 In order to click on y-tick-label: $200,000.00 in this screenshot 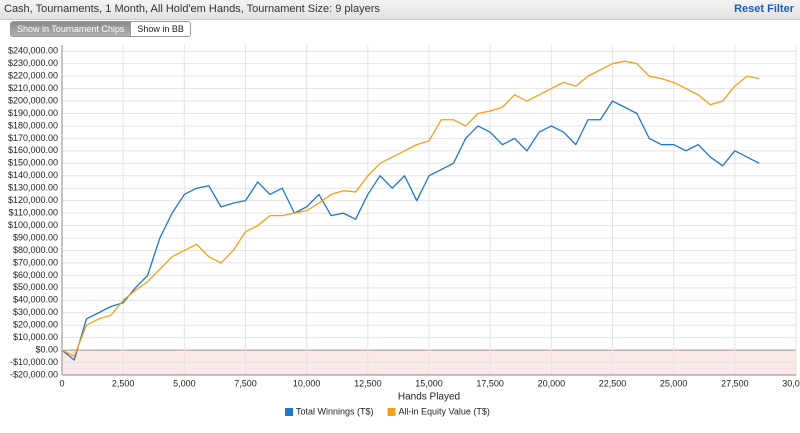, I will do `click(33, 100)`.